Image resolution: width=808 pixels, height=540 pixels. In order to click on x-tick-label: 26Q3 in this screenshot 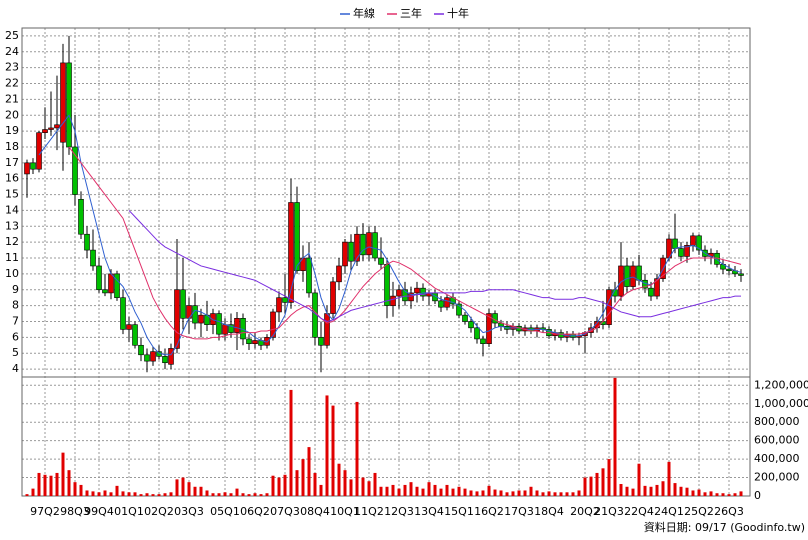, I will do `click(729, 511)`.